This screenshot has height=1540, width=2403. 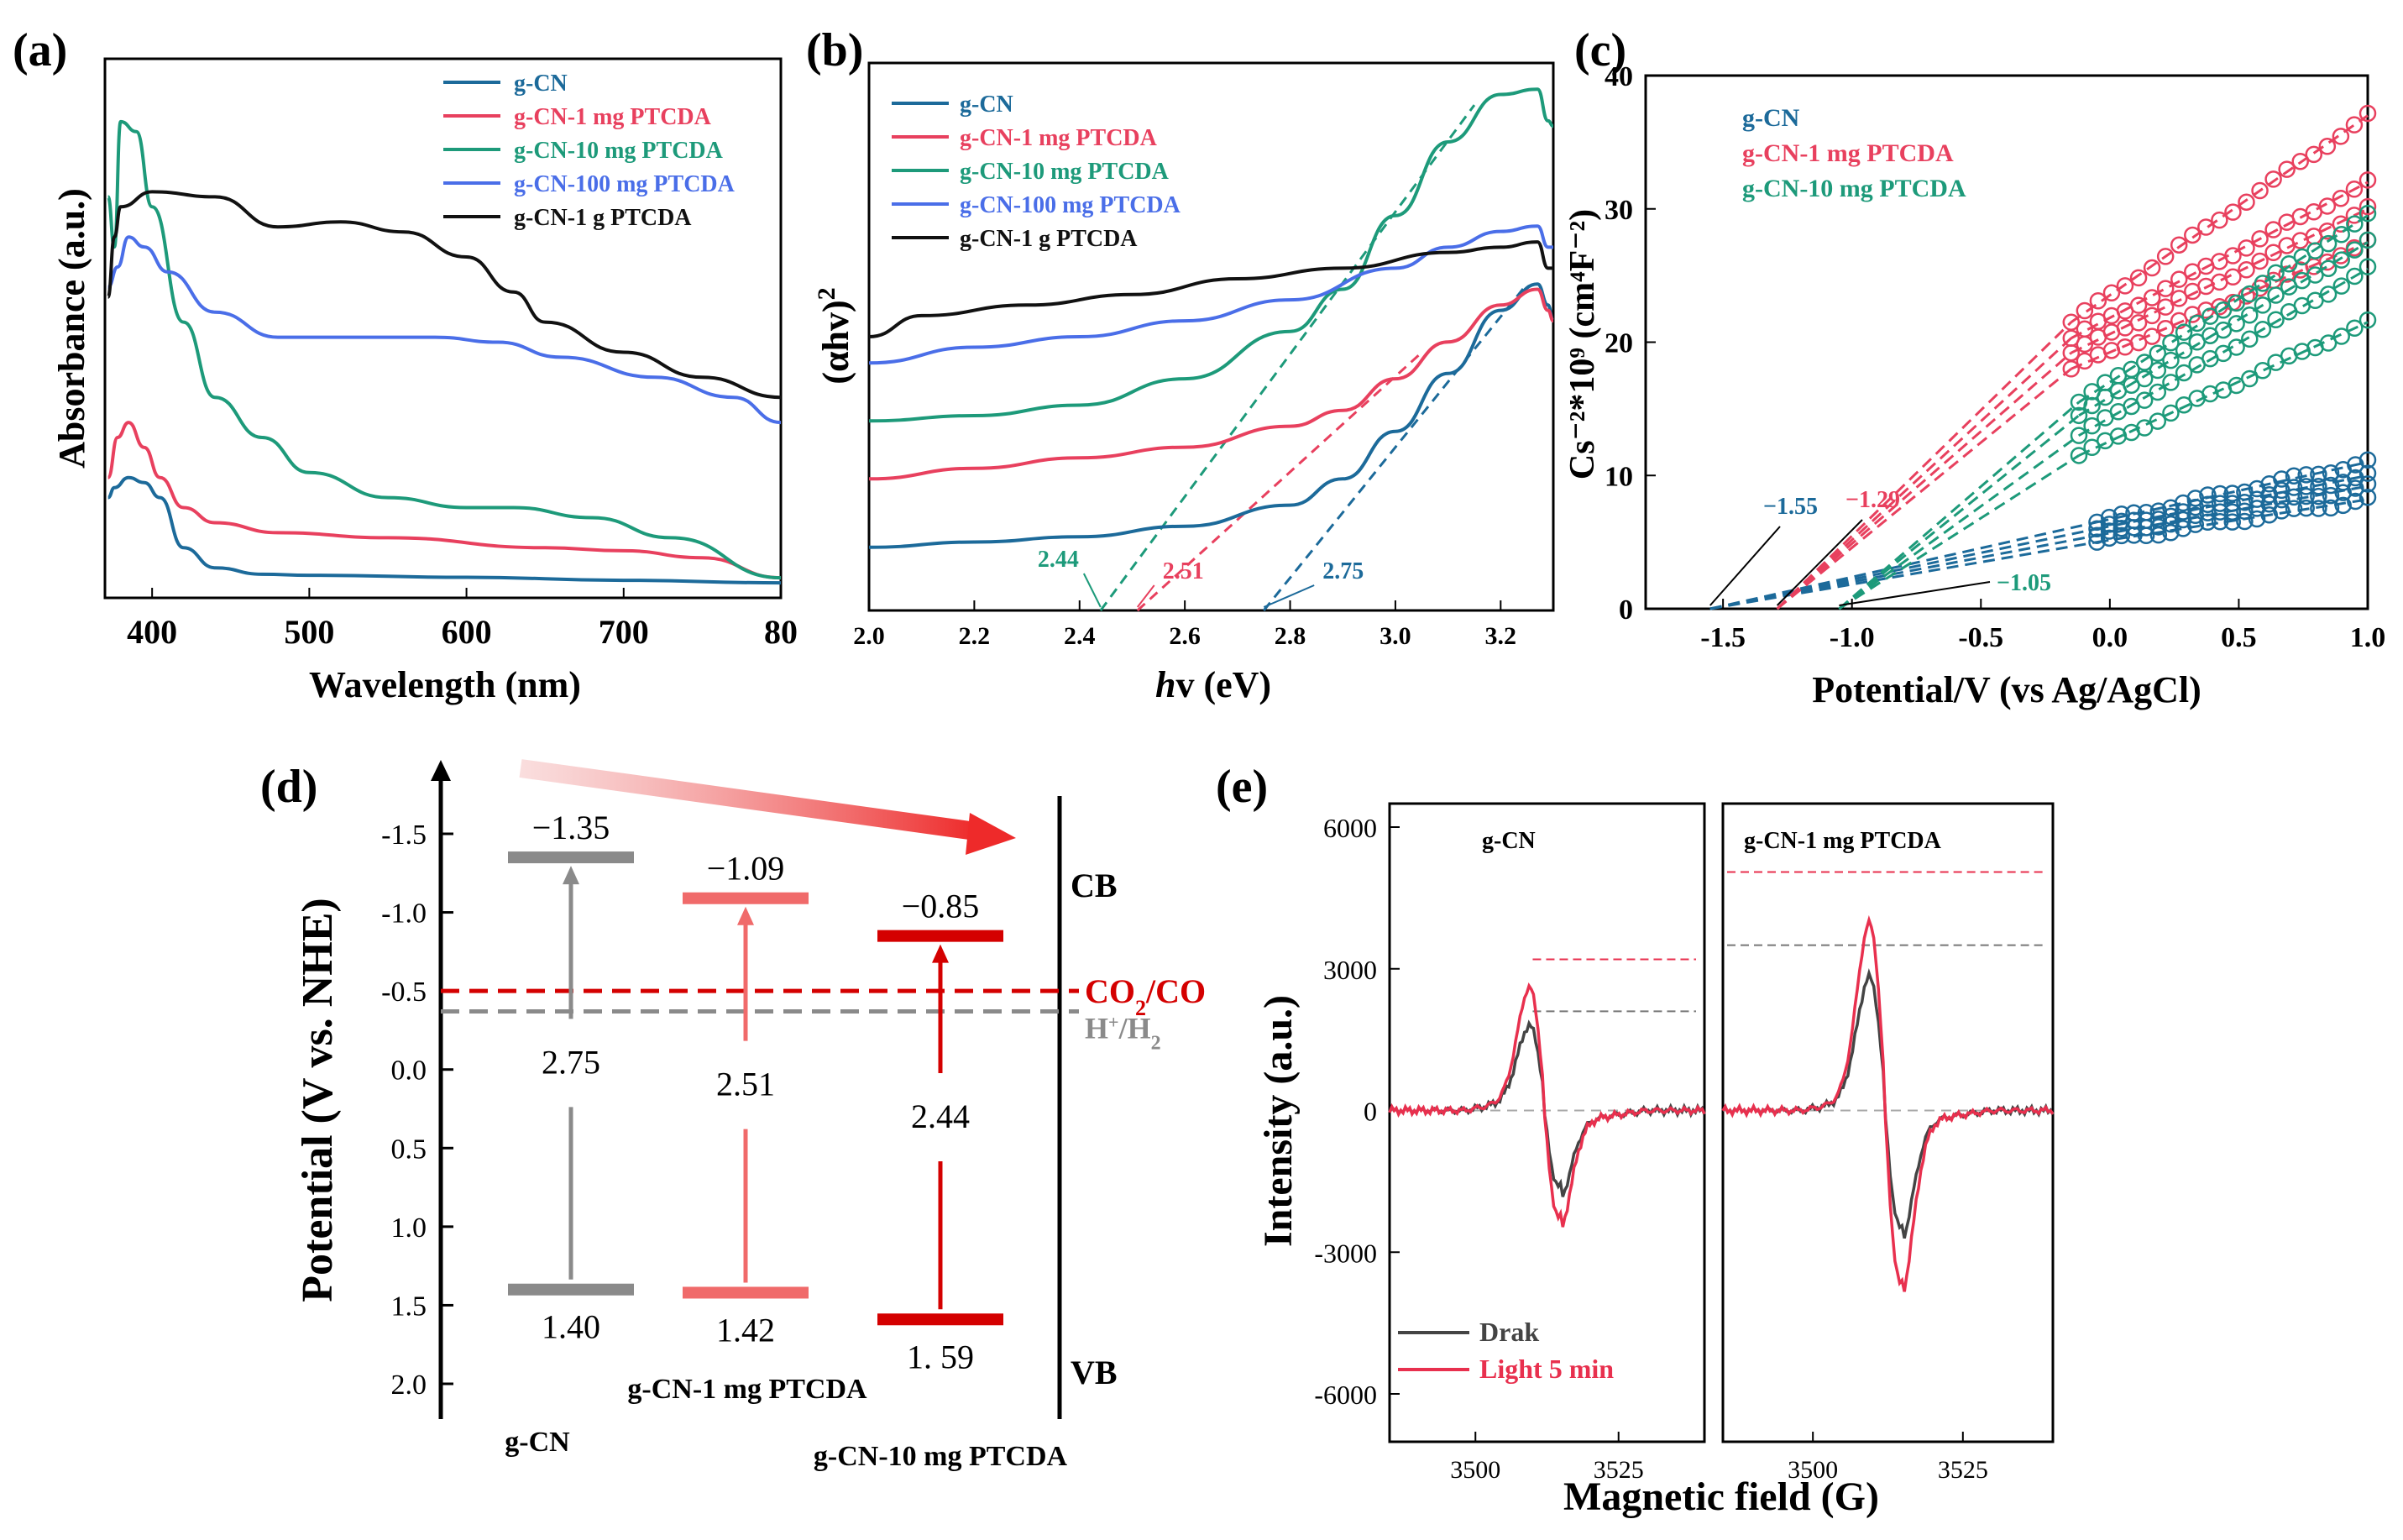 What do you see at coordinates (318, 1100) in the screenshot?
I see `panel-d-ylabel: Potential (V vs. NHE)` at bounding box center [318, 1100].